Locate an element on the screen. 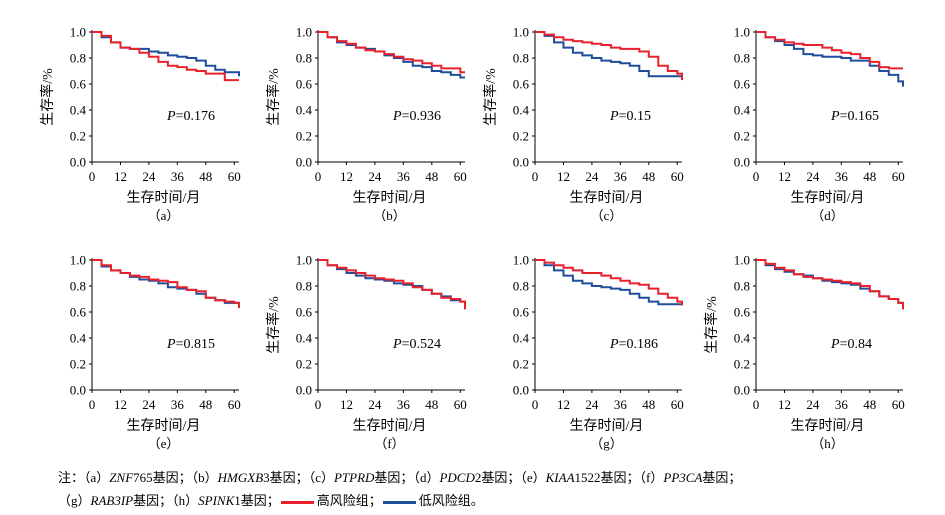 The height and width of the screenshot is (515, 945). p-value-annotation: P=0.524 is located at coordinates (416, 344).